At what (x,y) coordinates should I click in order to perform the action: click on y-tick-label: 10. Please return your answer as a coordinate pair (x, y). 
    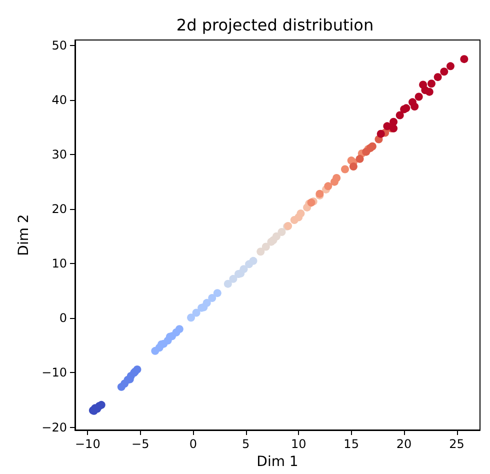
    Looking at the image, I should click on (59, 263).